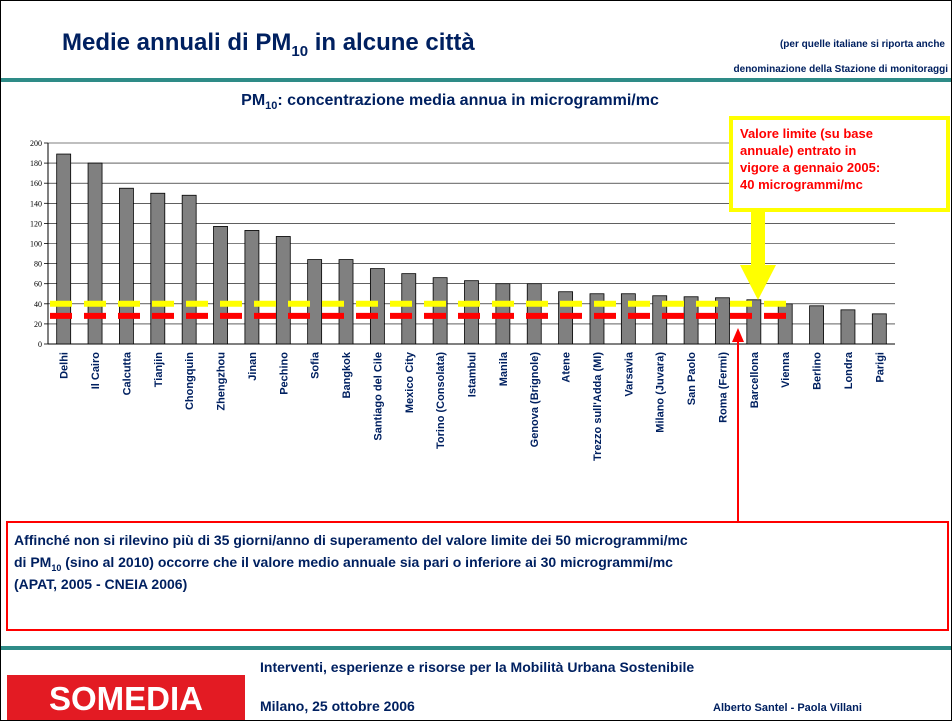 This screenshot has height=721, width=952. What do you see at coordinates (862, 44) in the screenshot?
I see `header-note: (per quelle italiane si riporta anche` at bounding box center [862, 44].